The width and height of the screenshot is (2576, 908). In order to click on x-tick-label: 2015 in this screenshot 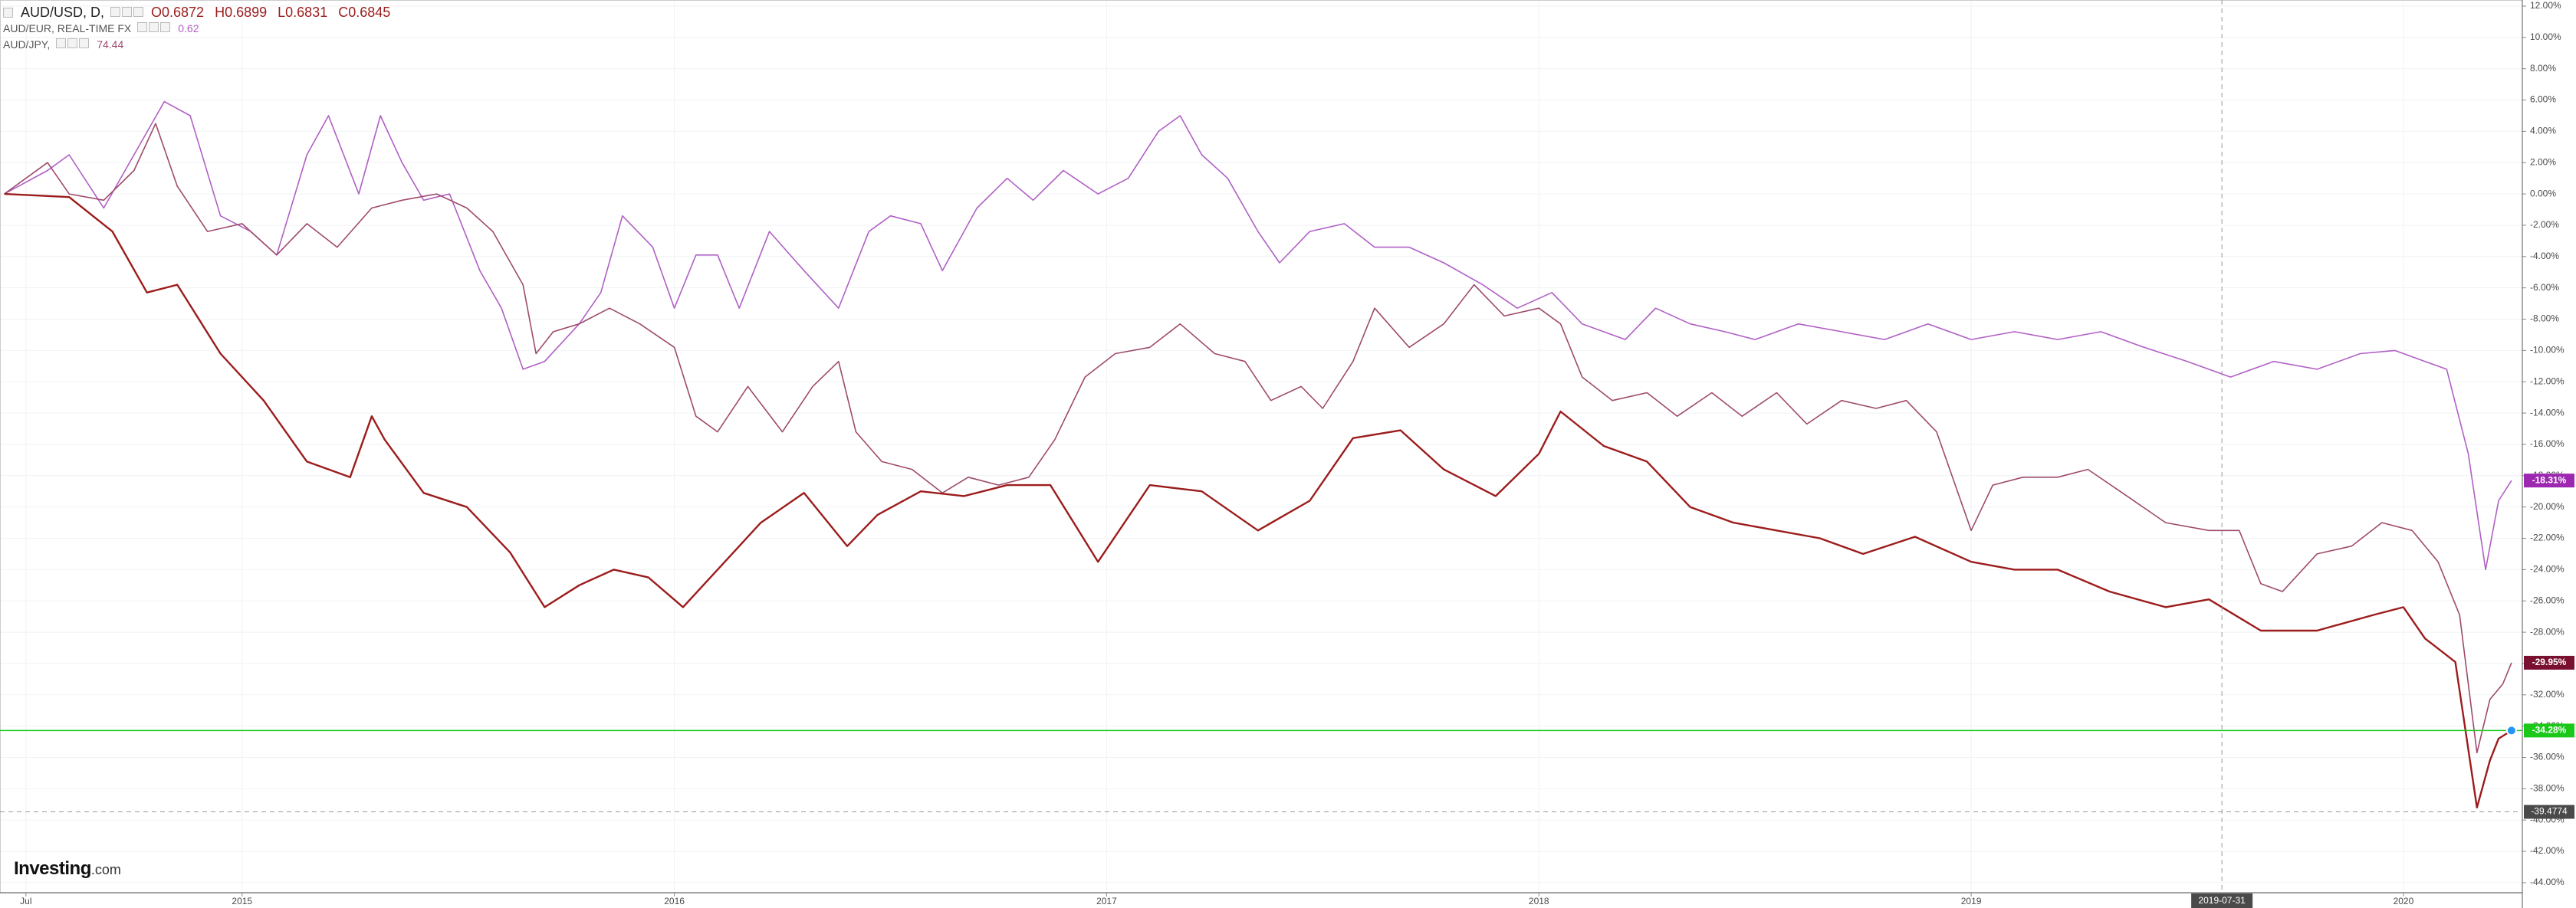, I will do `click(242, 901)`.